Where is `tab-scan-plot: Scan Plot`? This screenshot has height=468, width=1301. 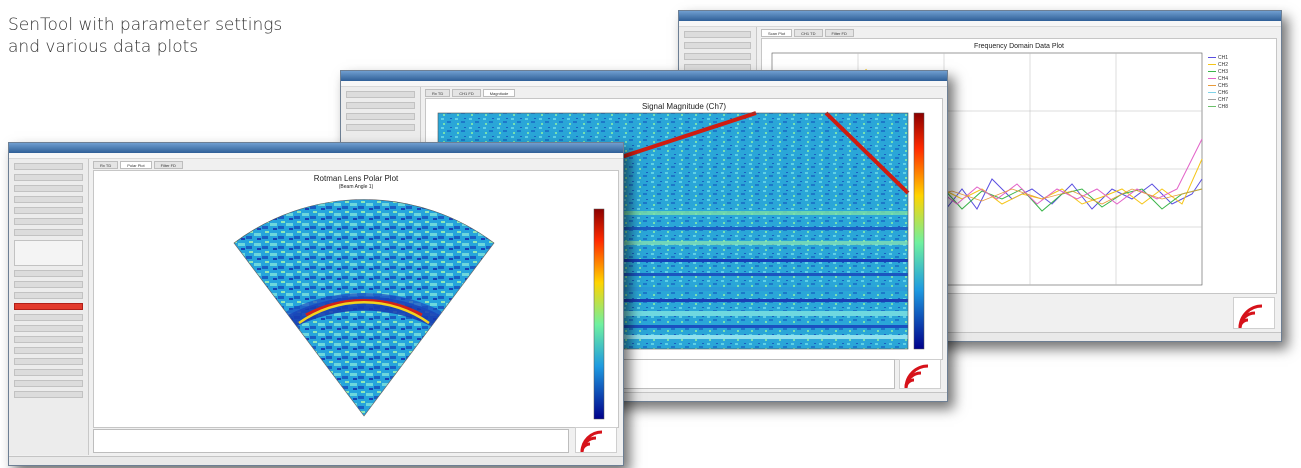 tab-scan-plot: Scan Plot is located at coordinates (777, 33).